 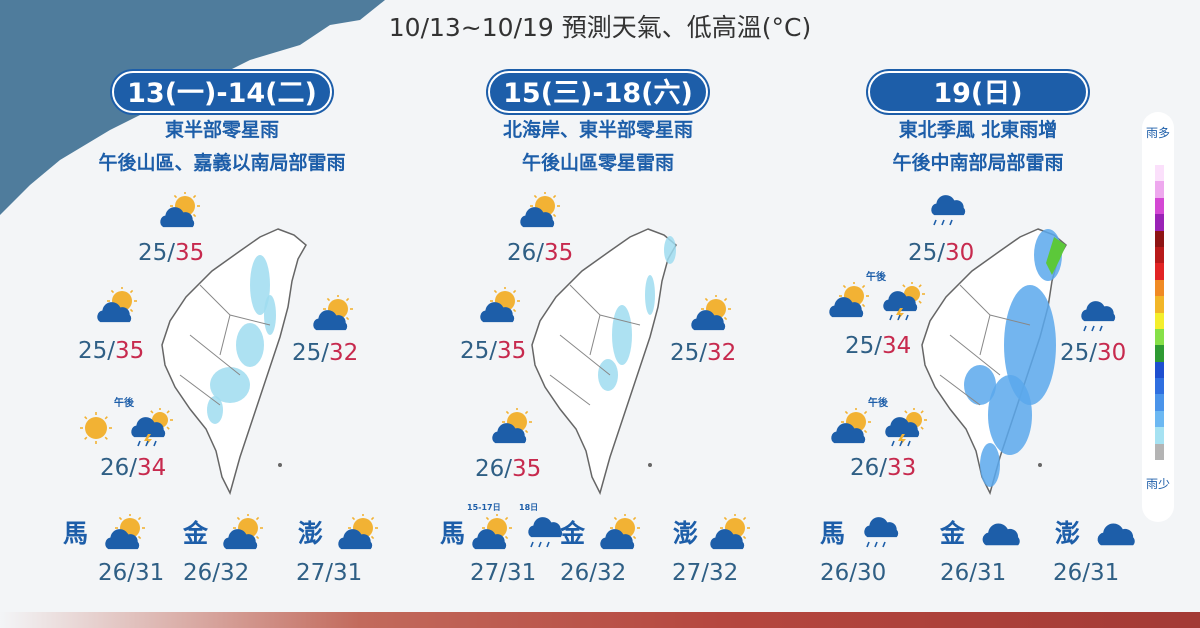 I want to click on legend-top-label: 雨多, so click(x=1158, y=133).